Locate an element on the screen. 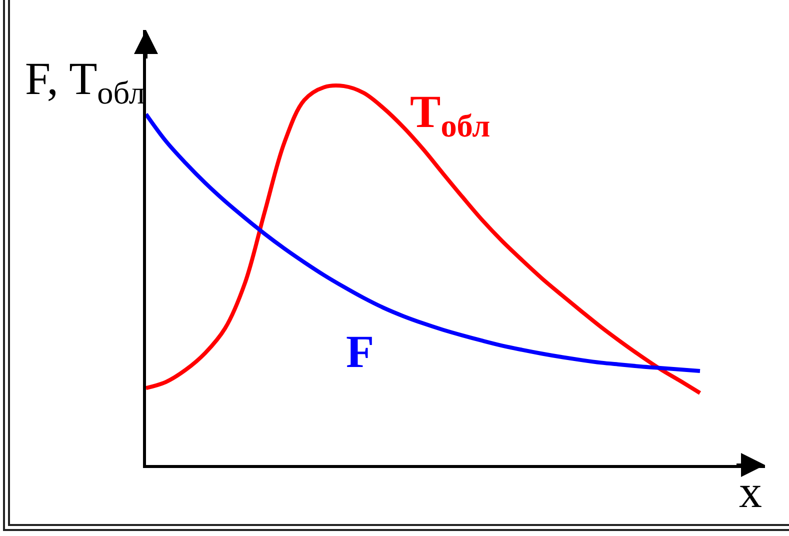 This screenshot has width=789, height=536. series-label: F is located at coordinates (360, 351).